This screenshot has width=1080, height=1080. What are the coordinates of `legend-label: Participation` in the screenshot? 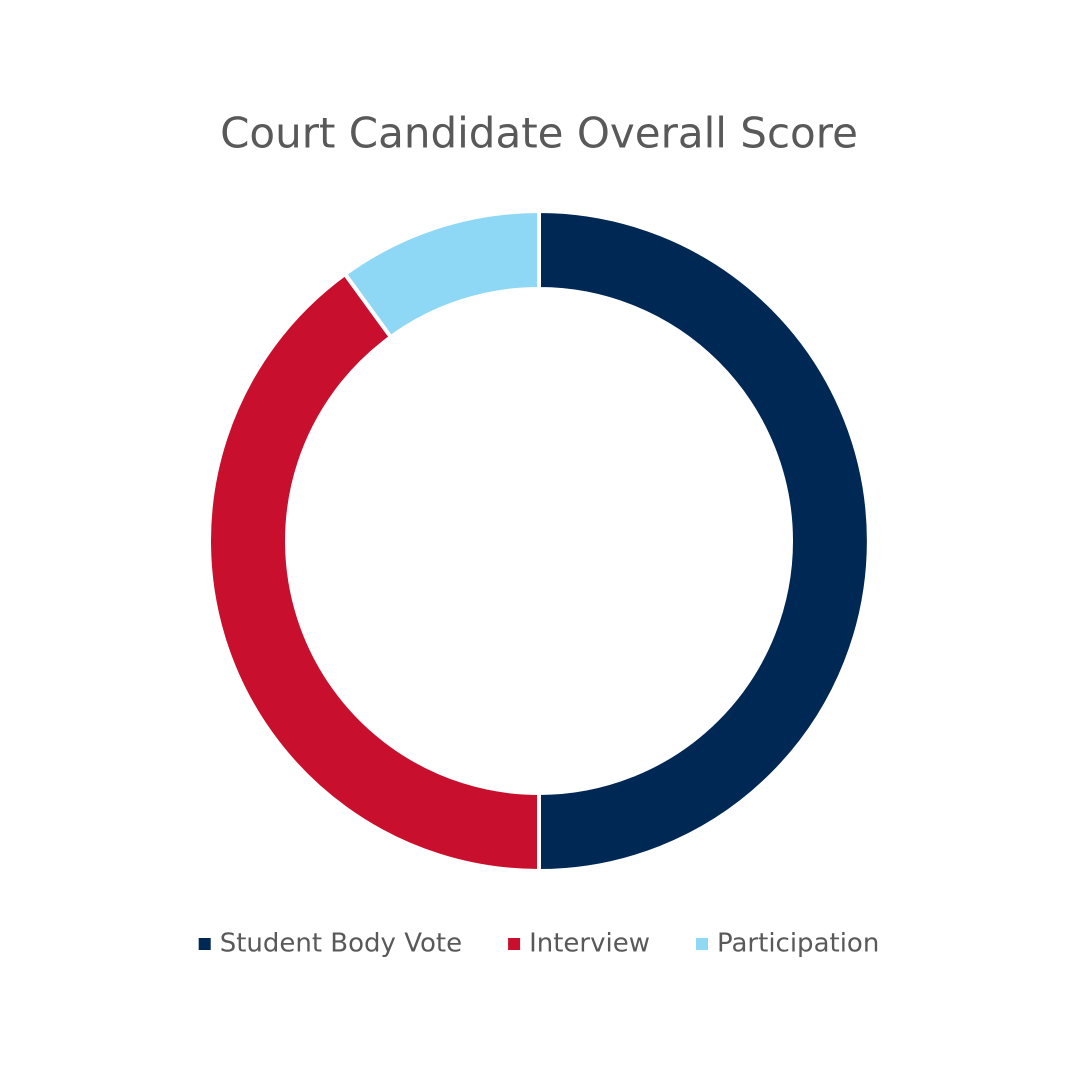 It's located at (798, 944).